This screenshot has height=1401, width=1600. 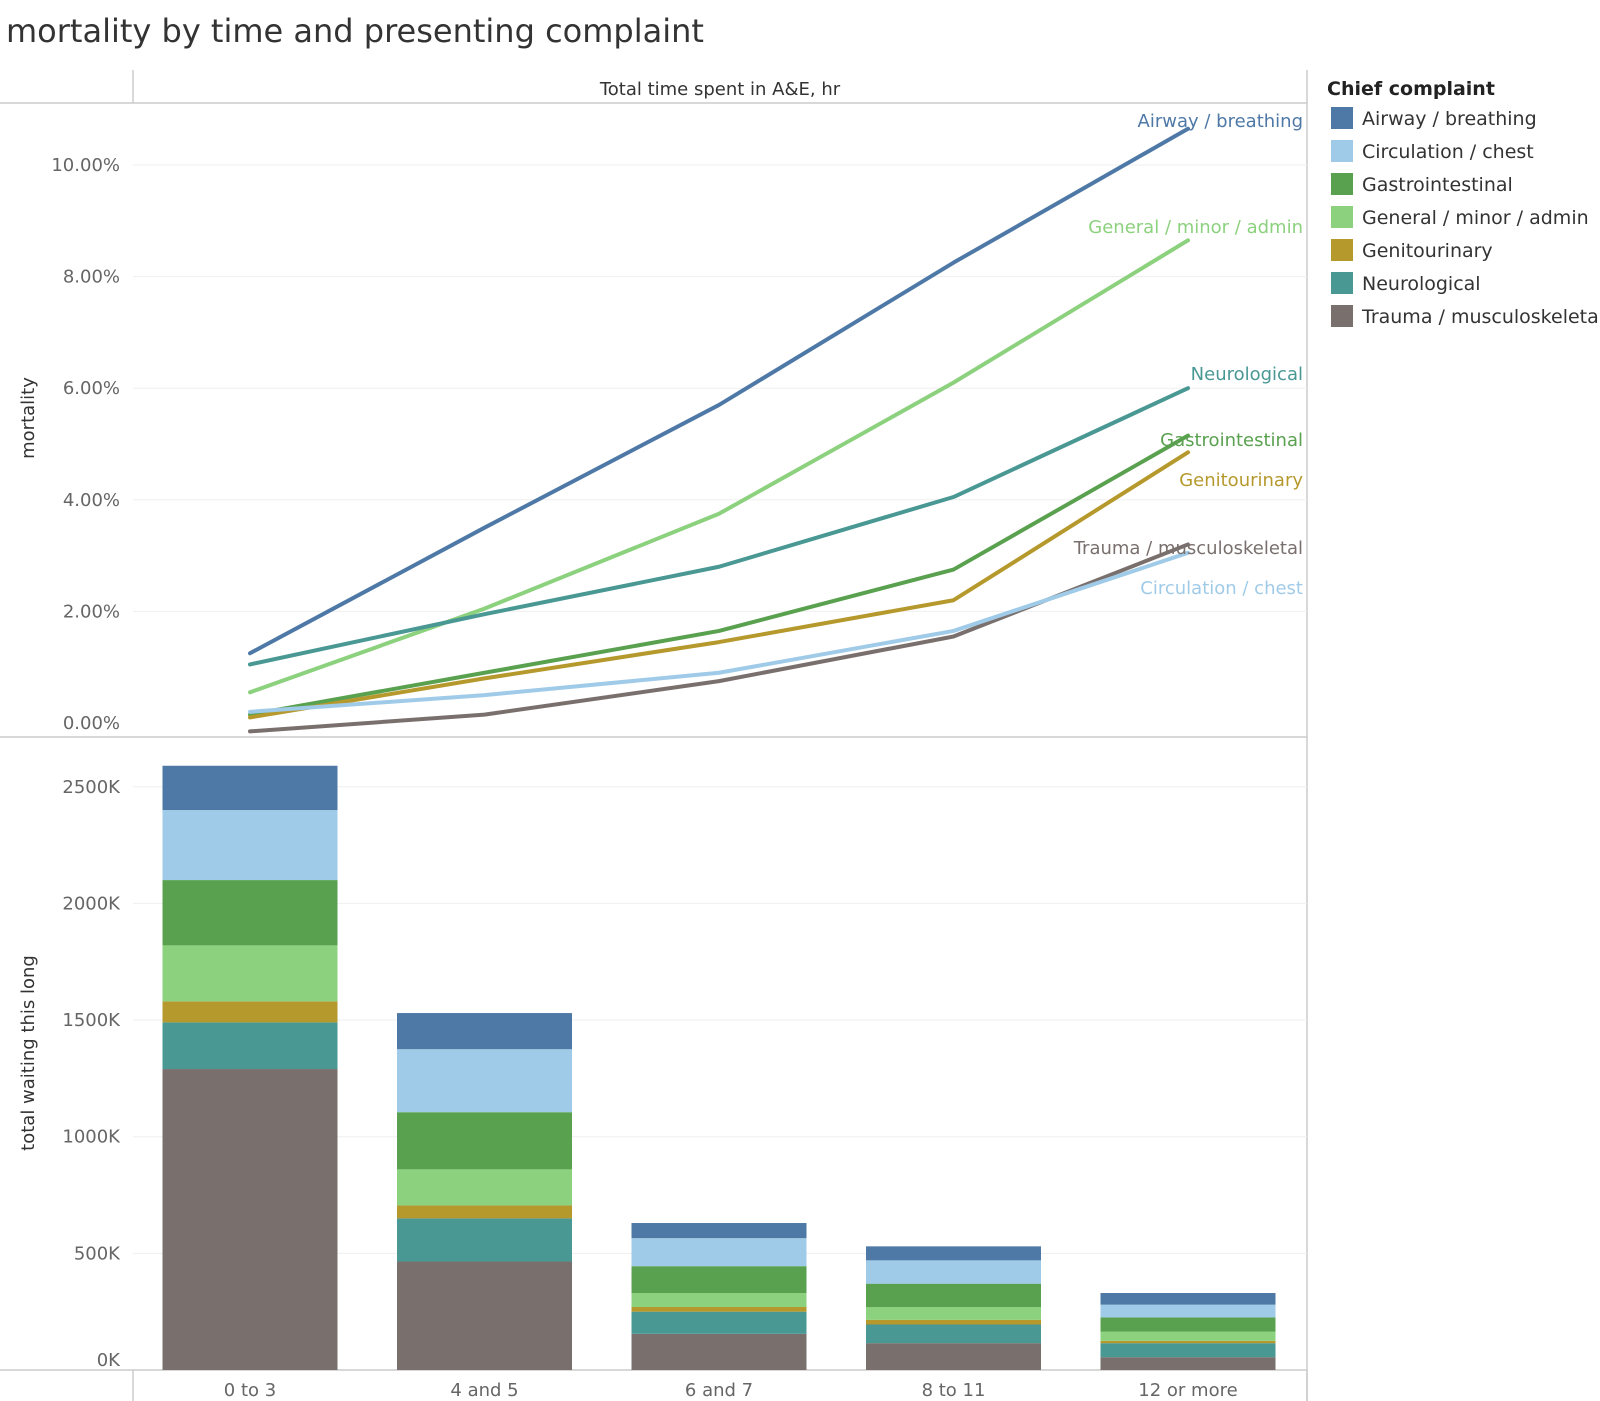 I want to click on bar-y-tick-label: 2000K, so click(x=91, y=903).